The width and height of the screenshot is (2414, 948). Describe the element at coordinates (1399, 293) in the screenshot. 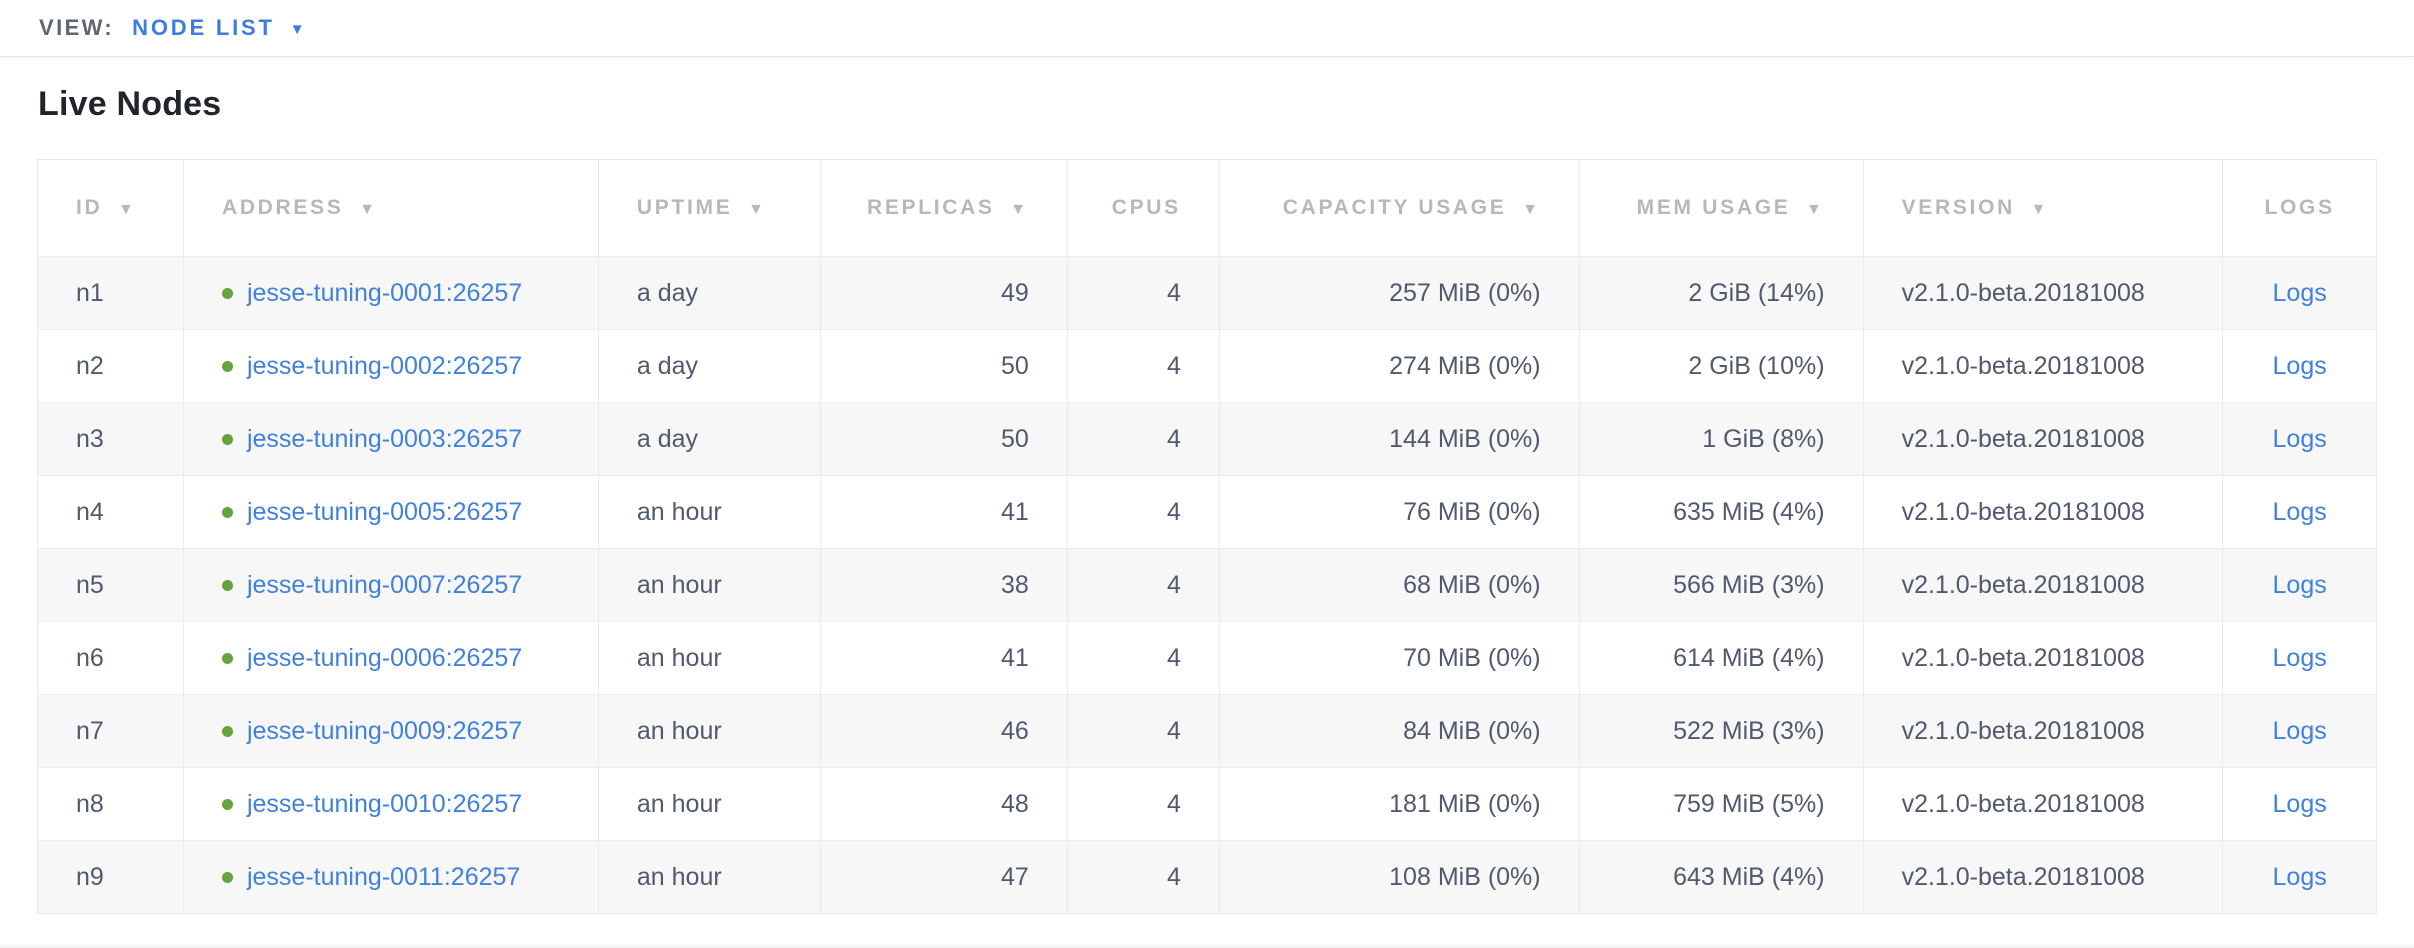

I see `node-capacity-usage-cell: 257 MiB (0%)` at that location.